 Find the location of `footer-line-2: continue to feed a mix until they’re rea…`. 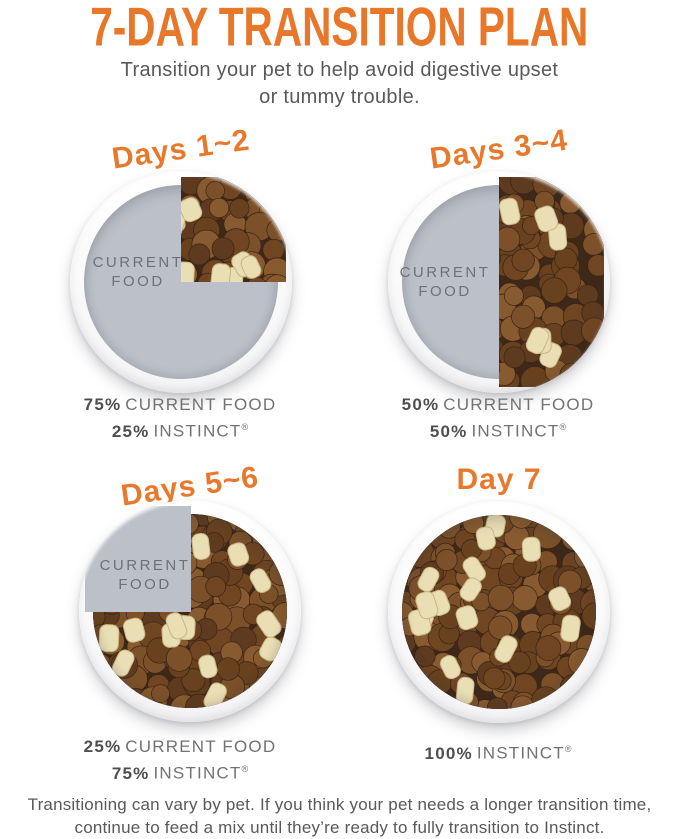

footer-line-2: continue to feed a mix until they’re rea… is located at coordinates (339, 827).